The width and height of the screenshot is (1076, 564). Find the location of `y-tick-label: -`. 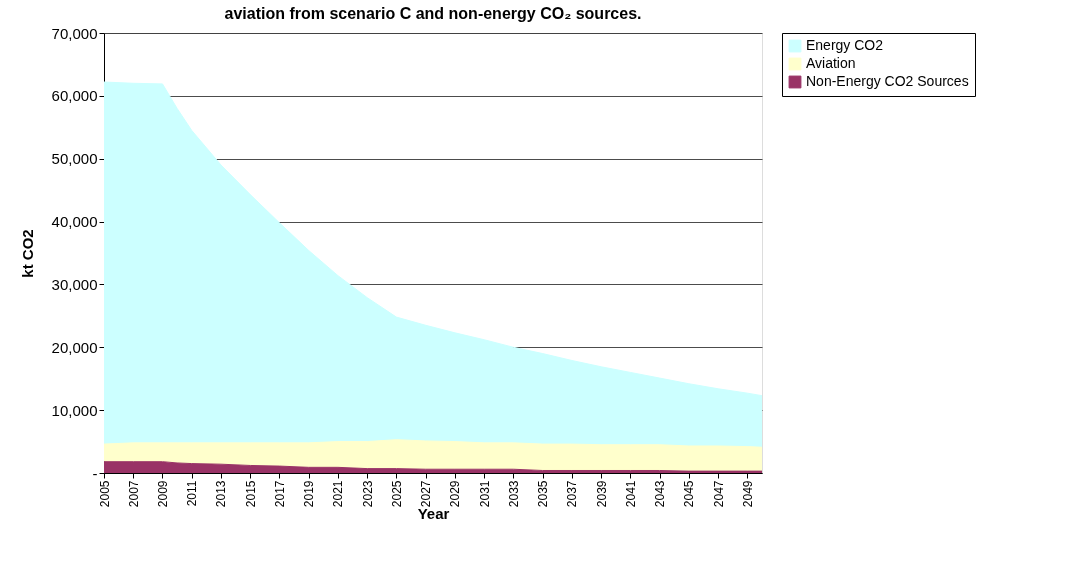

y-tick-label: - is located at coordinates (95, 473).